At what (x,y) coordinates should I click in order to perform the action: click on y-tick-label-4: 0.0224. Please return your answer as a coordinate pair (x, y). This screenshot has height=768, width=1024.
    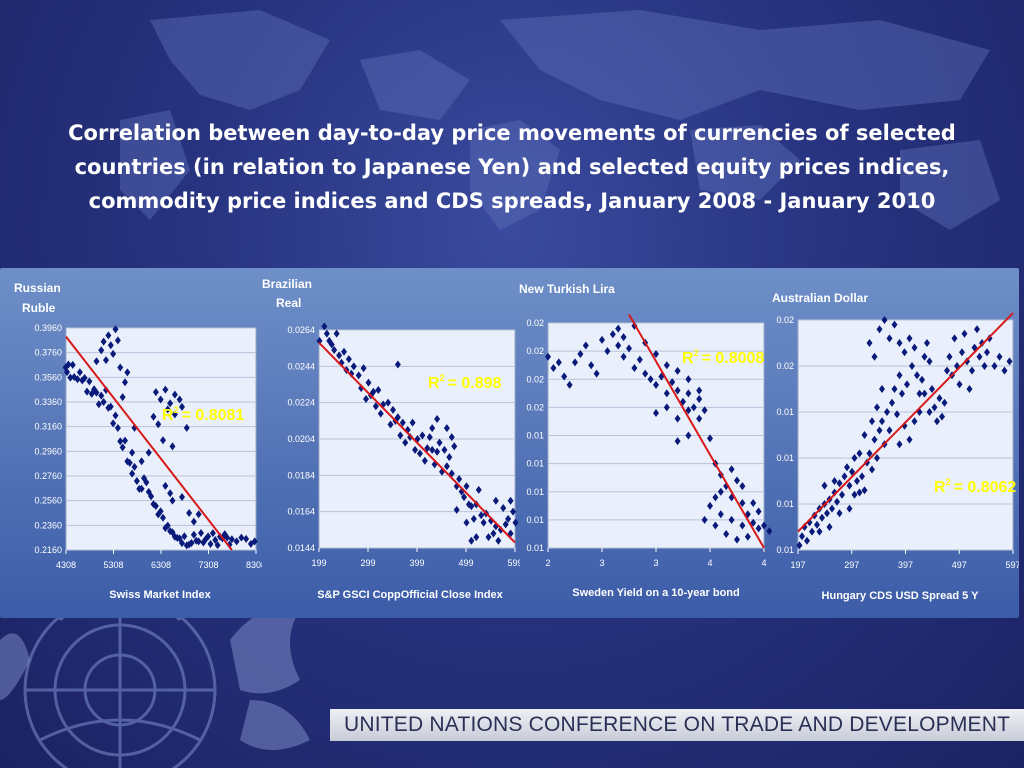
    Looking at the image, I should click on (301, 403).